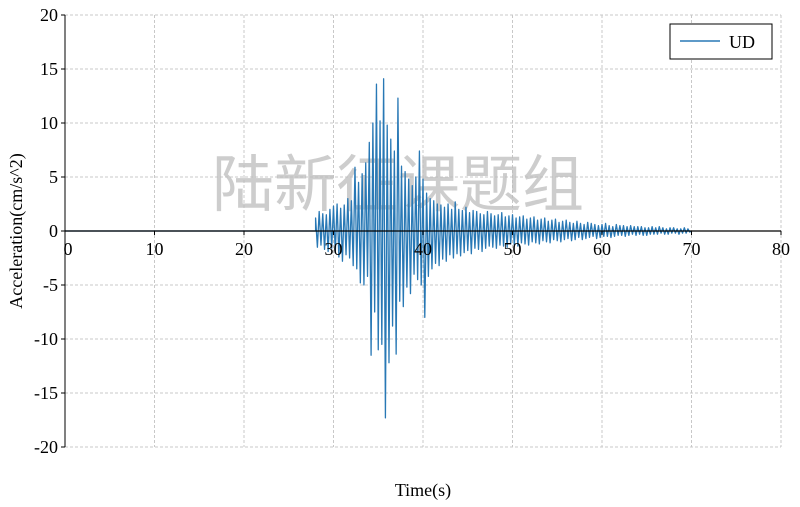 This screenshot has height=507, width=800. I want to click on y-tick-label: 15, so click(49, 69).